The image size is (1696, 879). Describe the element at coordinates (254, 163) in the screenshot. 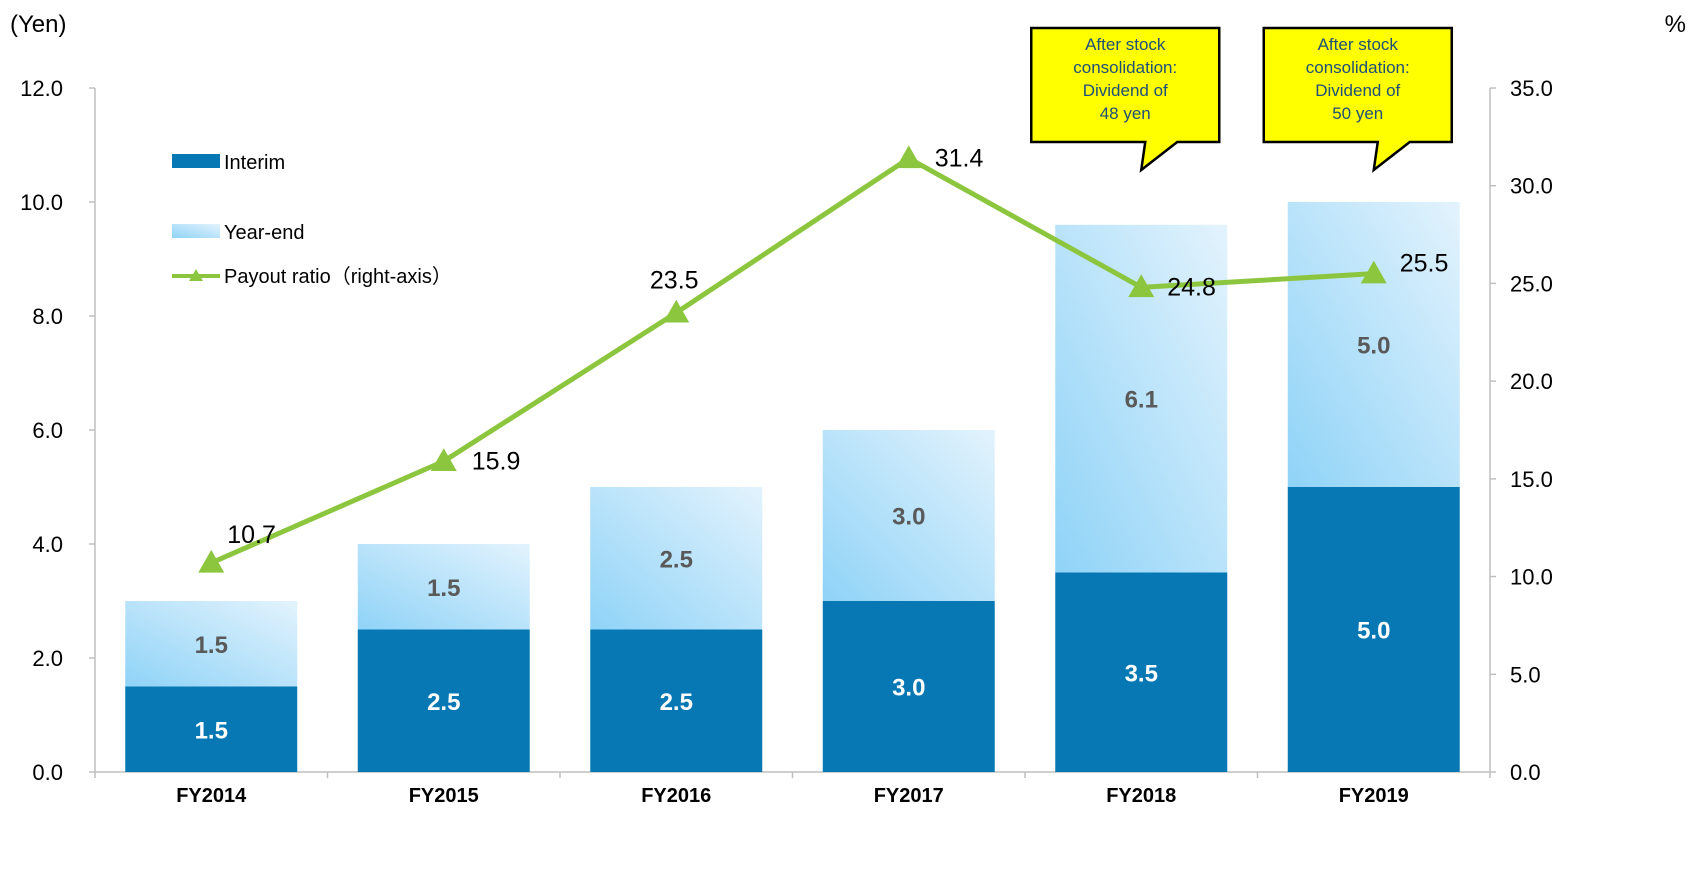

I see `legend-label-interim: Interim` at that location.